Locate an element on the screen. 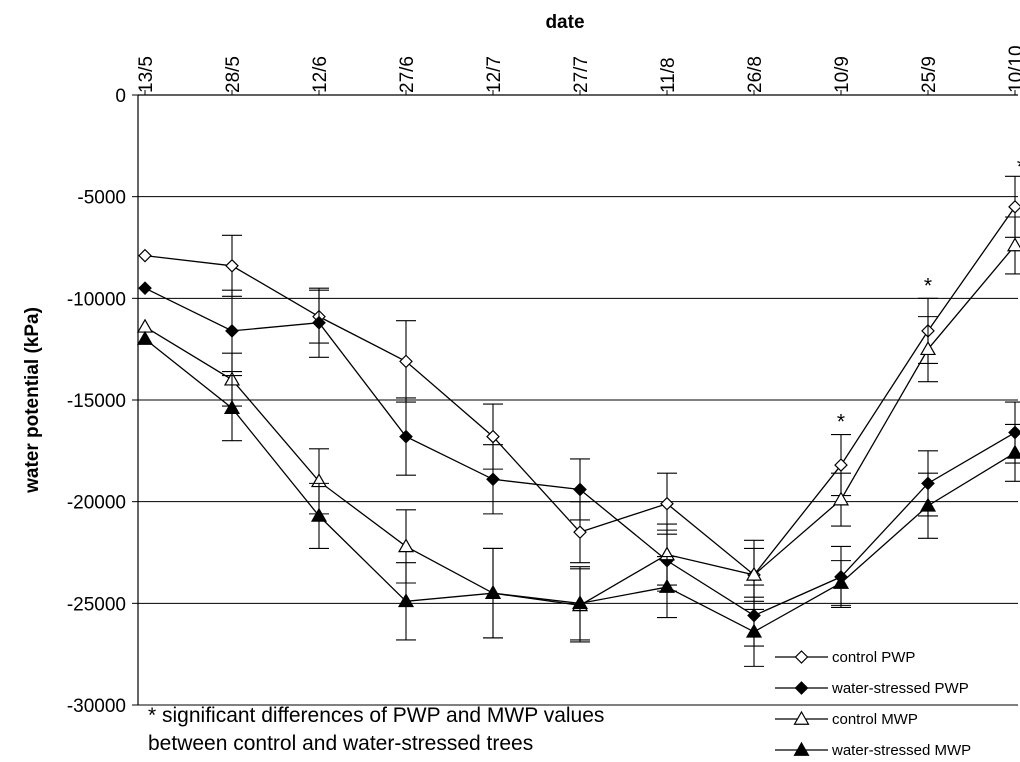  legend-item-2: control MWP is located at coordinates (846, 719).